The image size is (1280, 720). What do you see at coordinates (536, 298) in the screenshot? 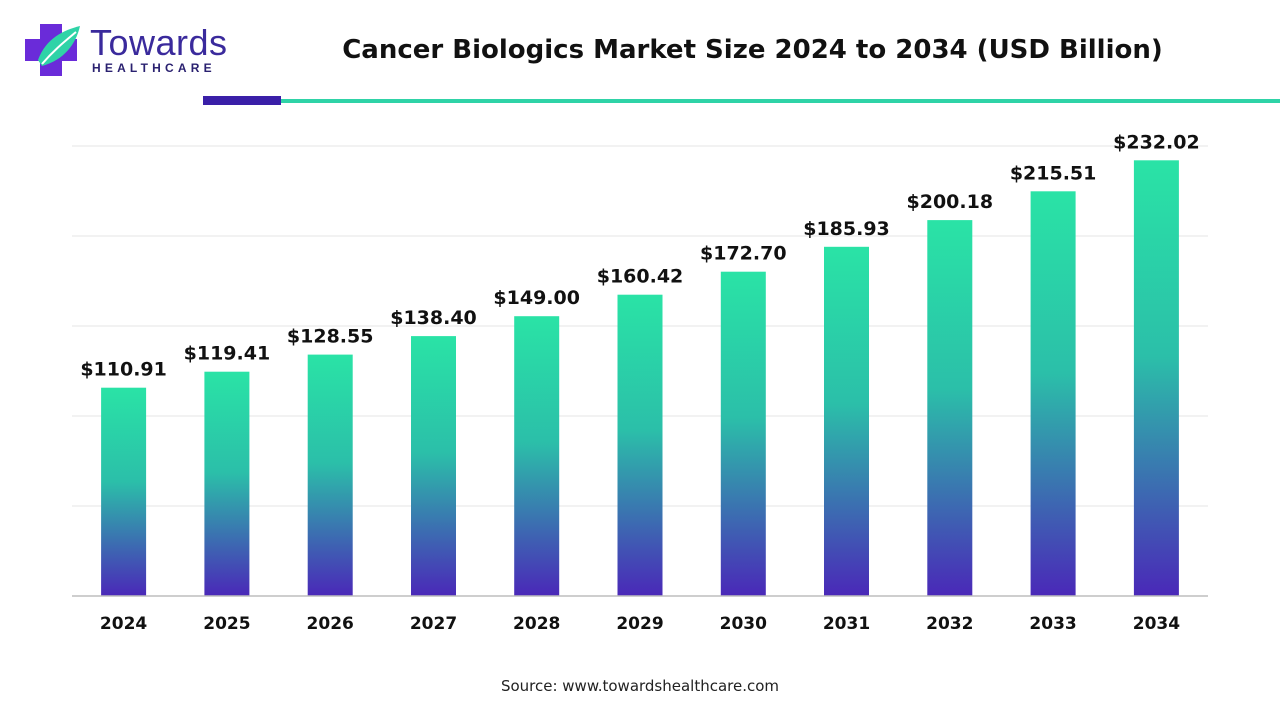
I see `data-label-2028: $149.00` at bounding box center [536, 298].